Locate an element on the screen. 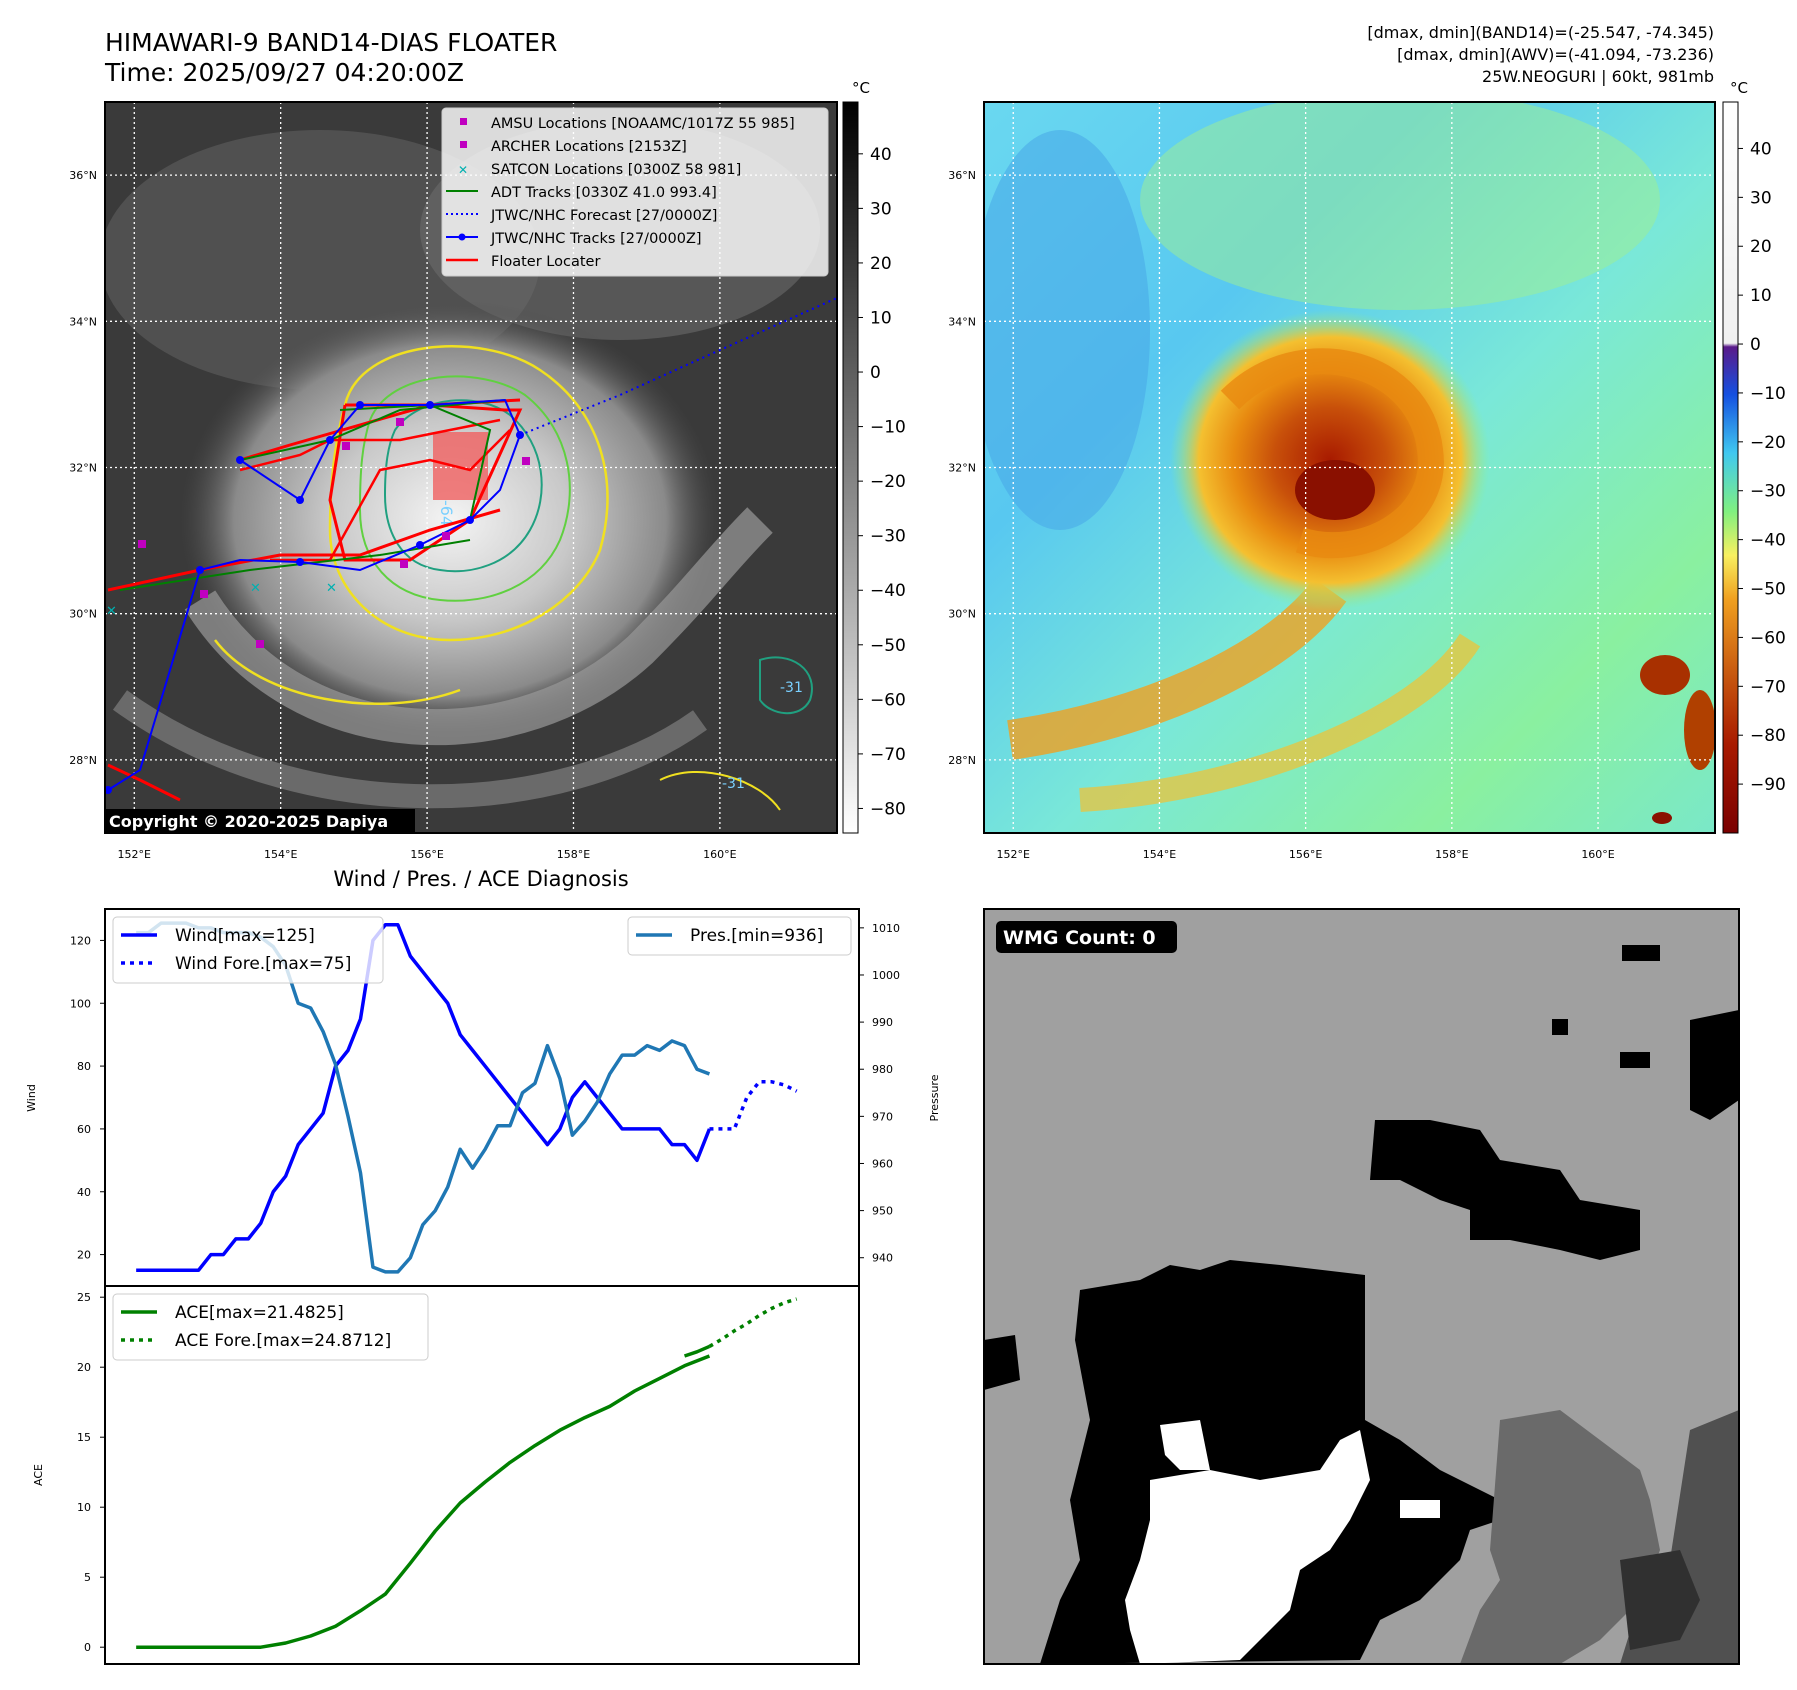 This screenshot has height=1690, width=1797. jtwc-forecast-track is located at coordinates (678, 366).